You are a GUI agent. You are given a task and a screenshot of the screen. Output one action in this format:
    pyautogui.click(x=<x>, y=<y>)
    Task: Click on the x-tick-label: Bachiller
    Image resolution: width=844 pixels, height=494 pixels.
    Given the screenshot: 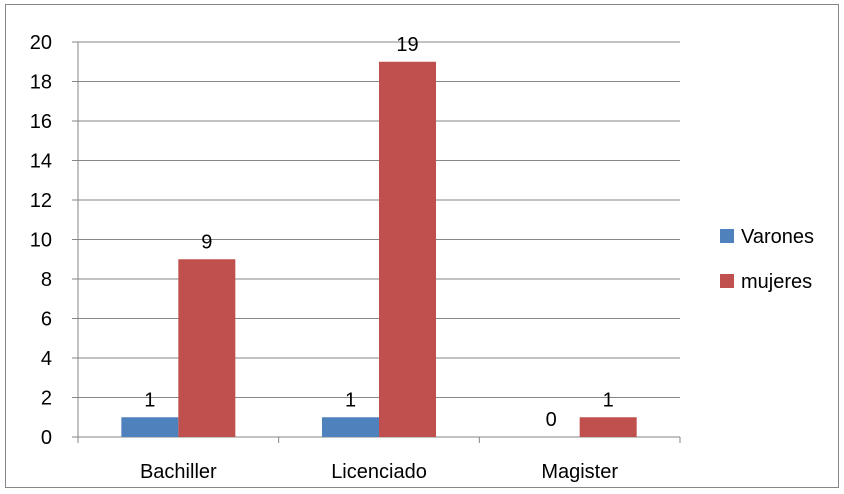 What is the action you would take?
    pyautogui.click(x=178, y=472)
    